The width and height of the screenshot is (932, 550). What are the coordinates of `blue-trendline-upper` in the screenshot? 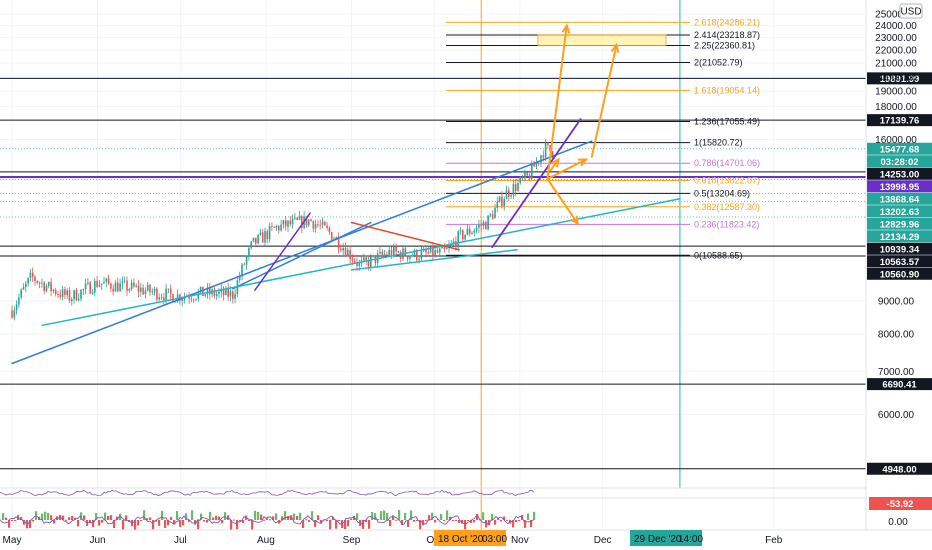 It's located at (302, 255).